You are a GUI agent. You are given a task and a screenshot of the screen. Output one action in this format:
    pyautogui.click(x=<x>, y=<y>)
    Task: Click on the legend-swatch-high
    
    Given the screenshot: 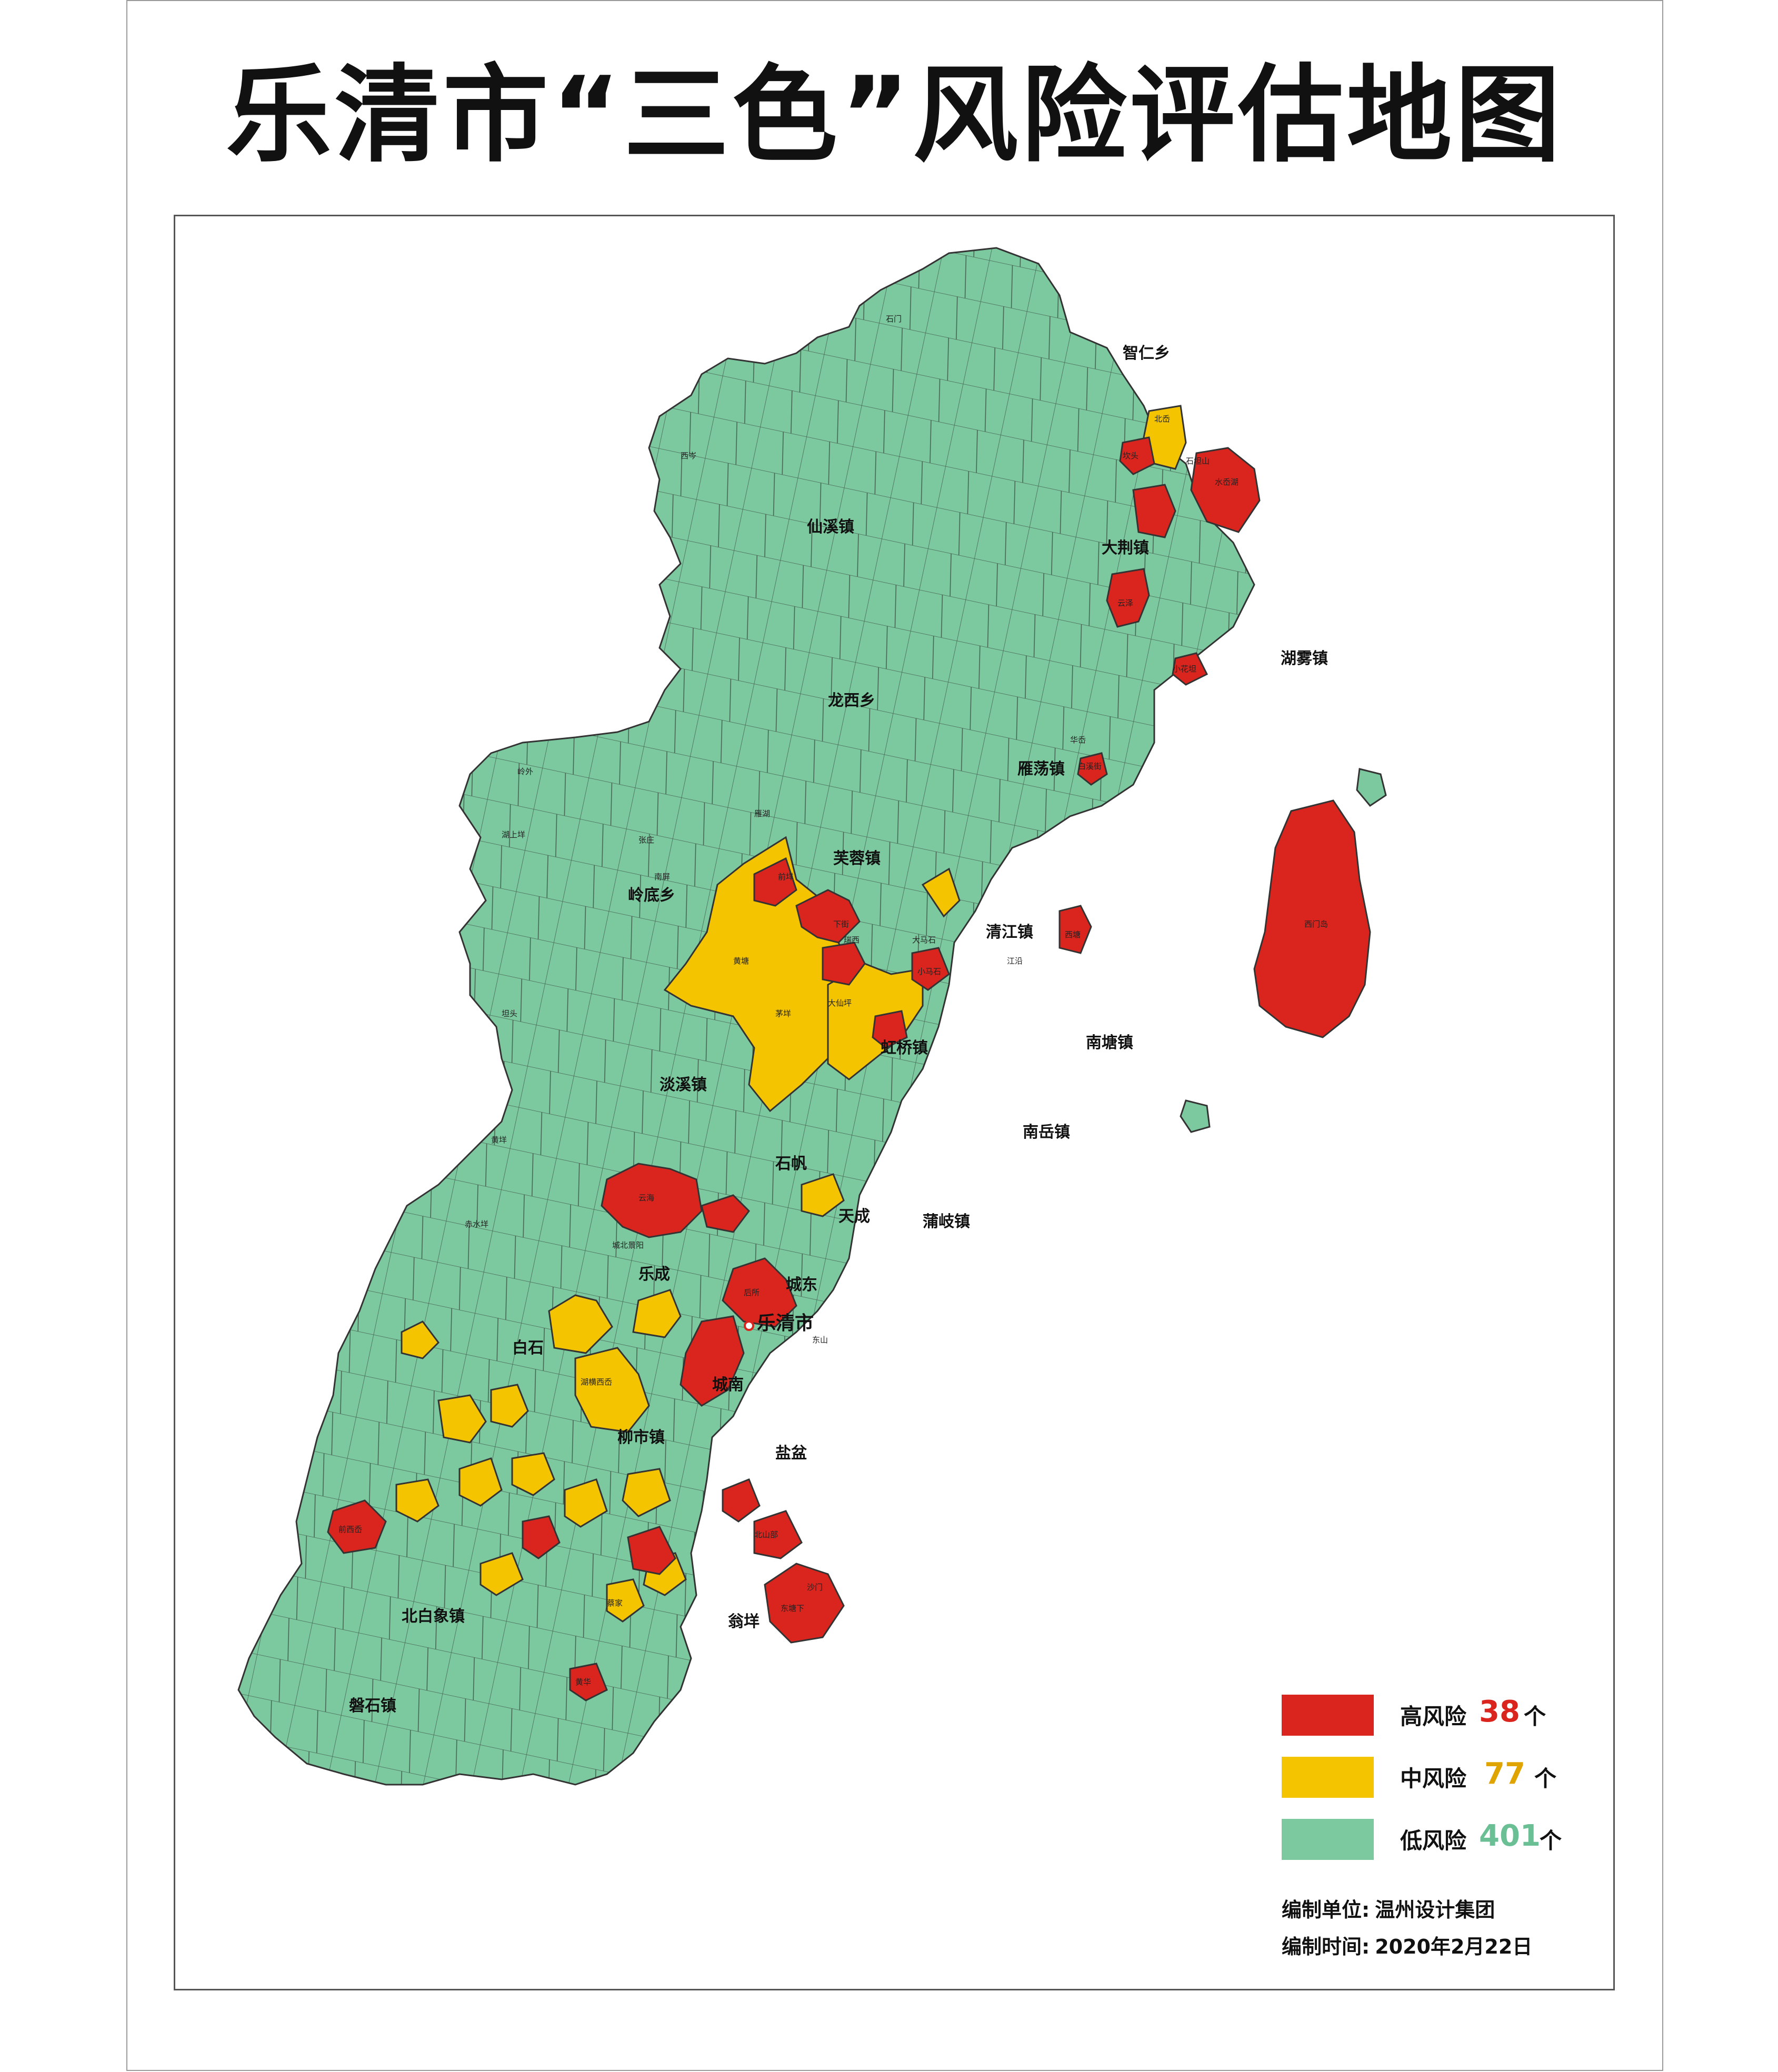 What is the action you would take?
    pyautogui.click(x=1328, y=1716)
    